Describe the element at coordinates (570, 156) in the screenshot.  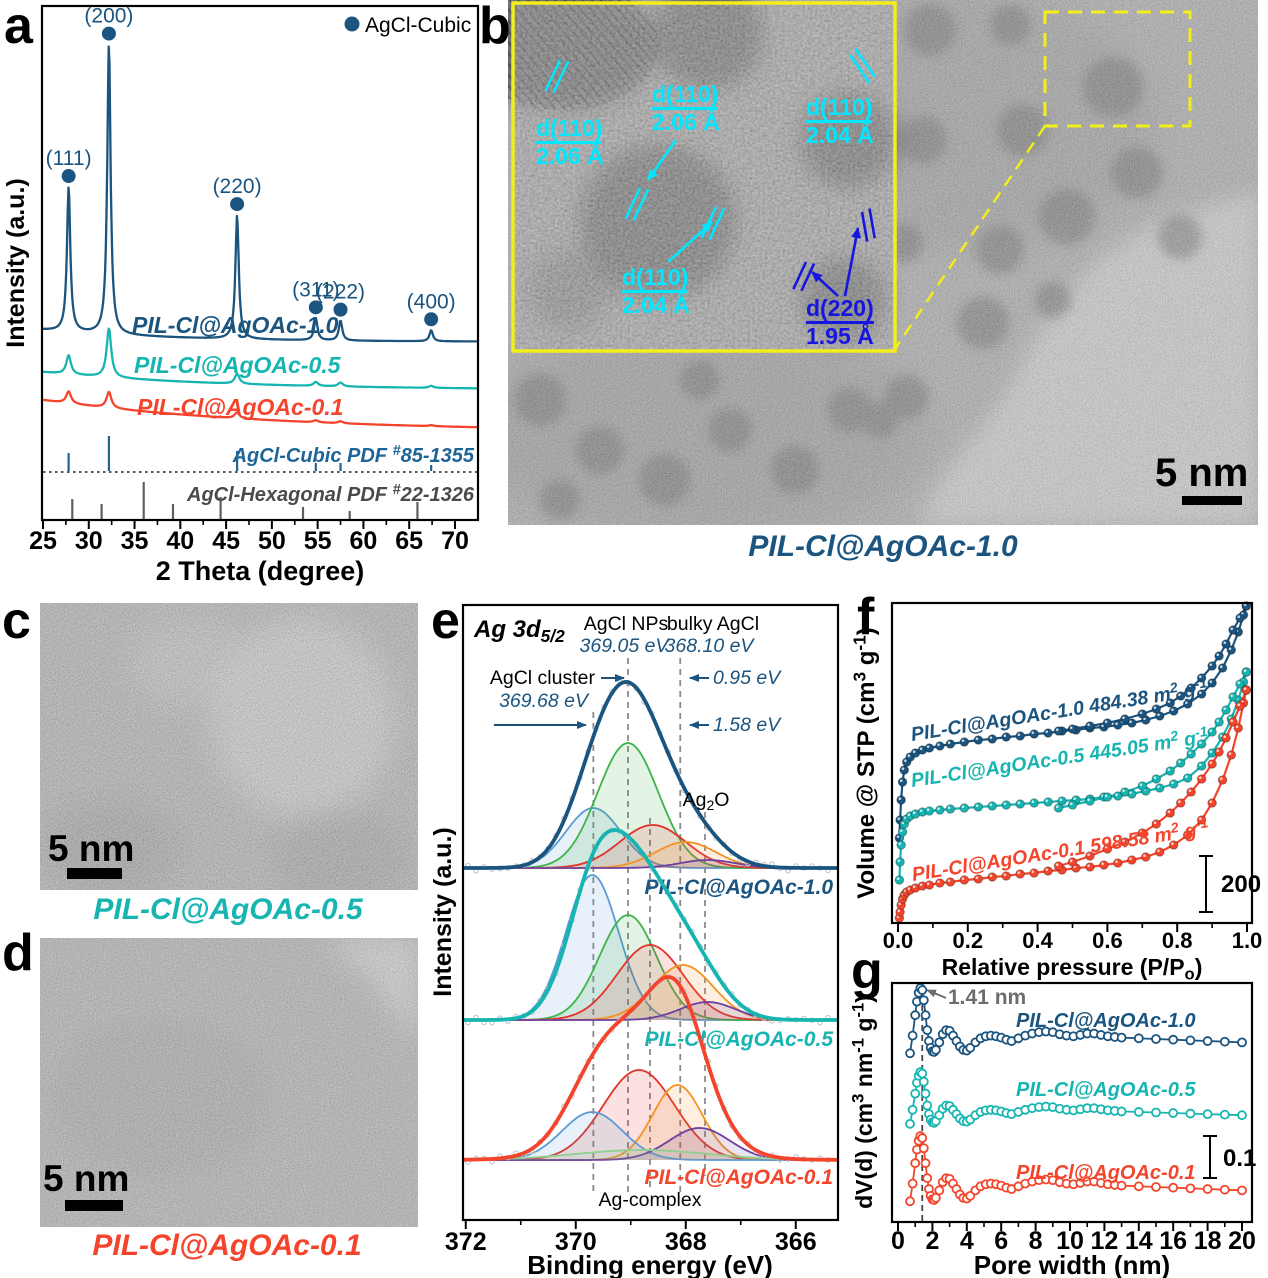
I see `dspacing-value: 2.06 Å` at that location.